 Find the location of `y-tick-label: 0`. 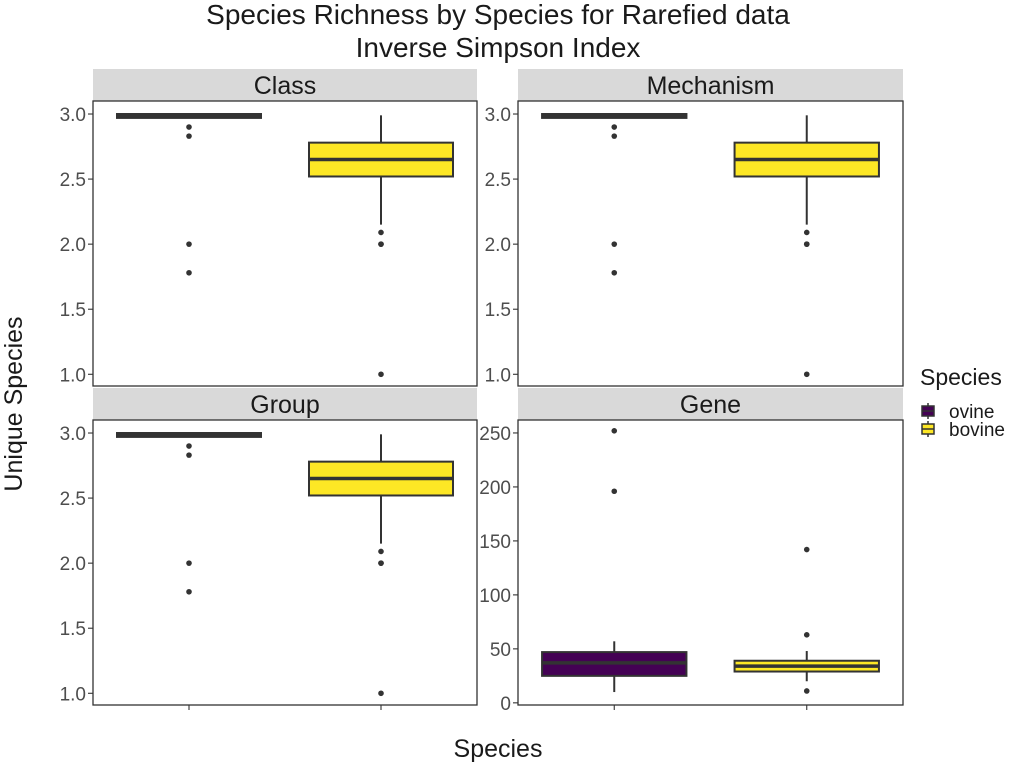

y-tick-label: 0 is located at coordinates (505, 704).